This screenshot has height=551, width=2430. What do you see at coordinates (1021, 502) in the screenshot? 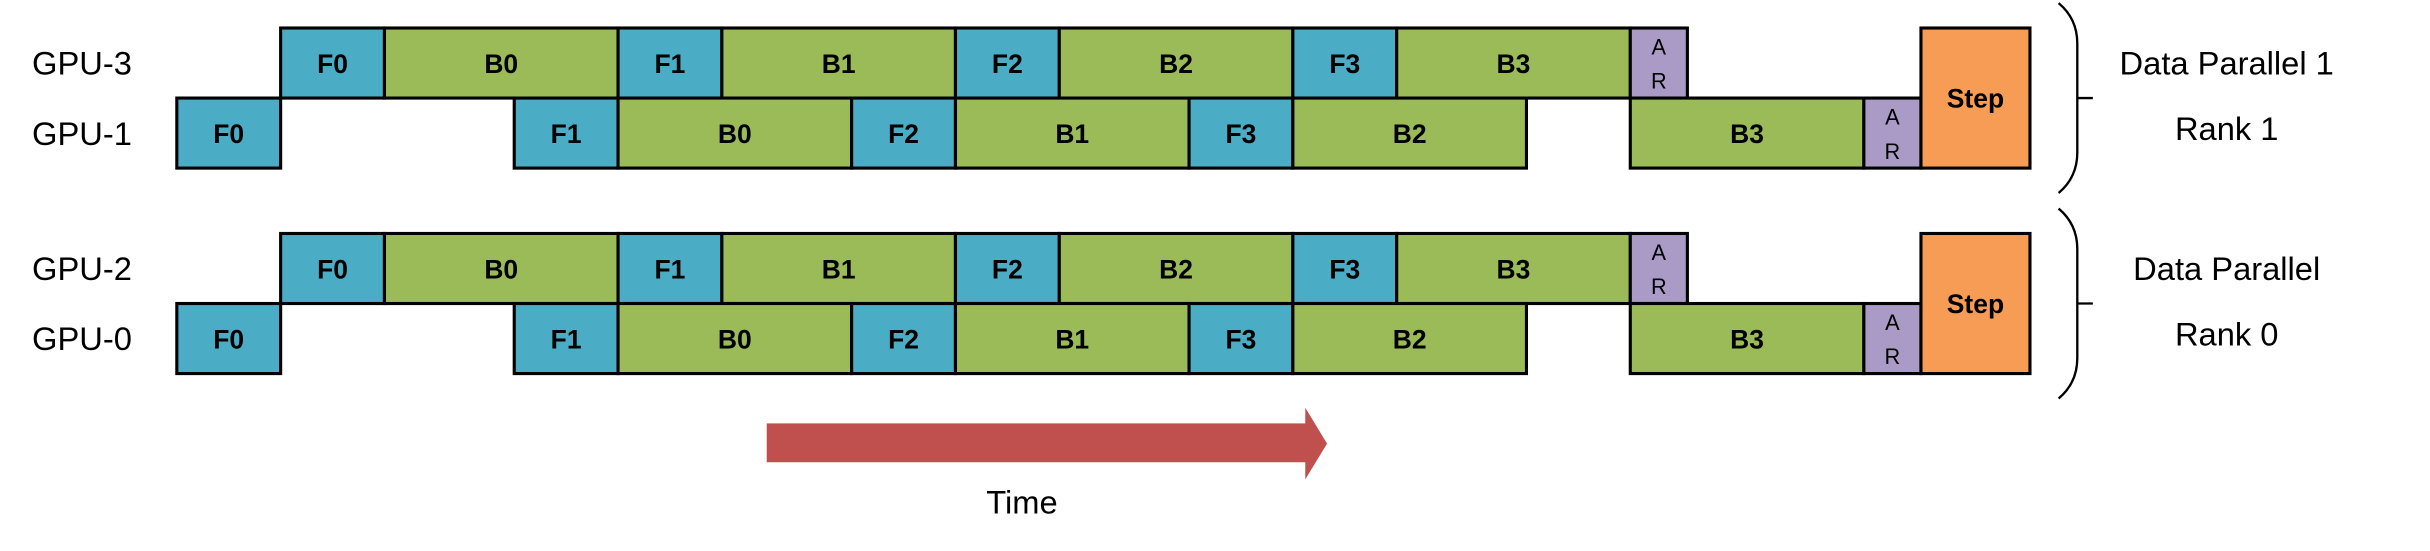
I see `time-label: Time` at bounding box center [1021, 502].